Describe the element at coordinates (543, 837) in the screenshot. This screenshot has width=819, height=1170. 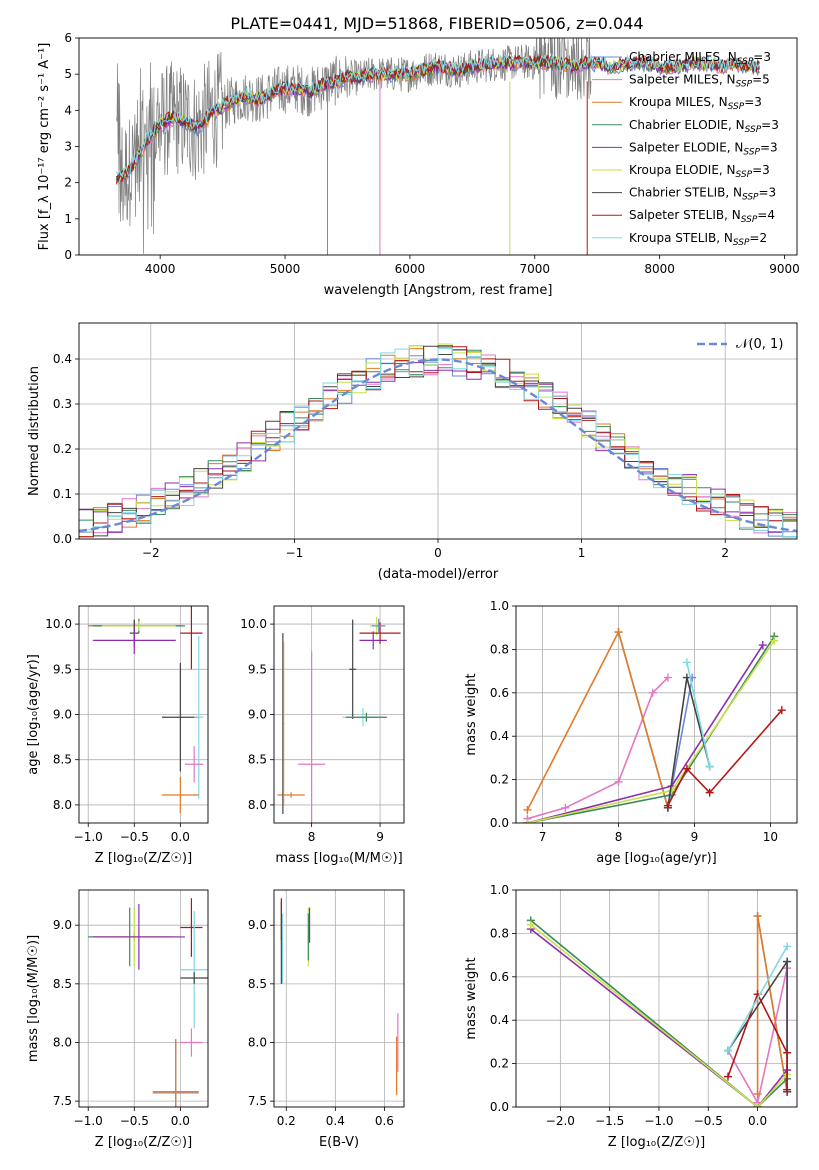
I see `x-tick-label: 7` at that location.